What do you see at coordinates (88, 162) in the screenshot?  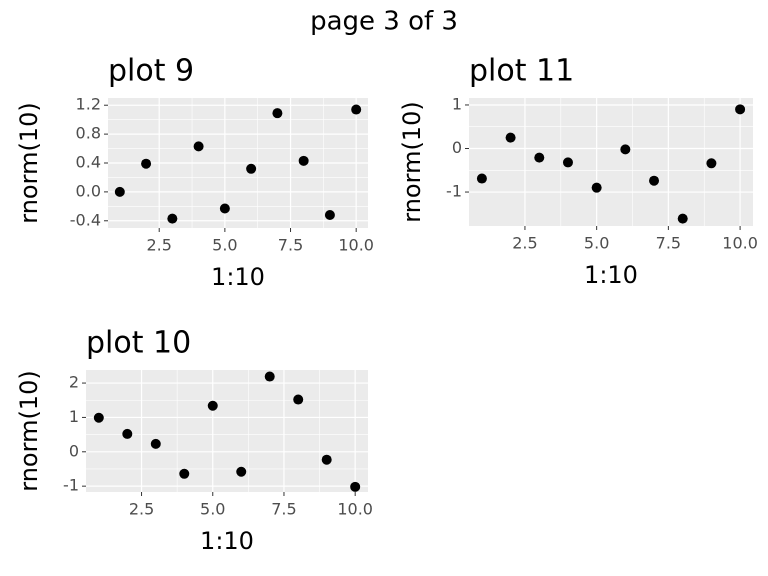 I see `y-tick-label: 0.4` at bounding box center [88, 162].